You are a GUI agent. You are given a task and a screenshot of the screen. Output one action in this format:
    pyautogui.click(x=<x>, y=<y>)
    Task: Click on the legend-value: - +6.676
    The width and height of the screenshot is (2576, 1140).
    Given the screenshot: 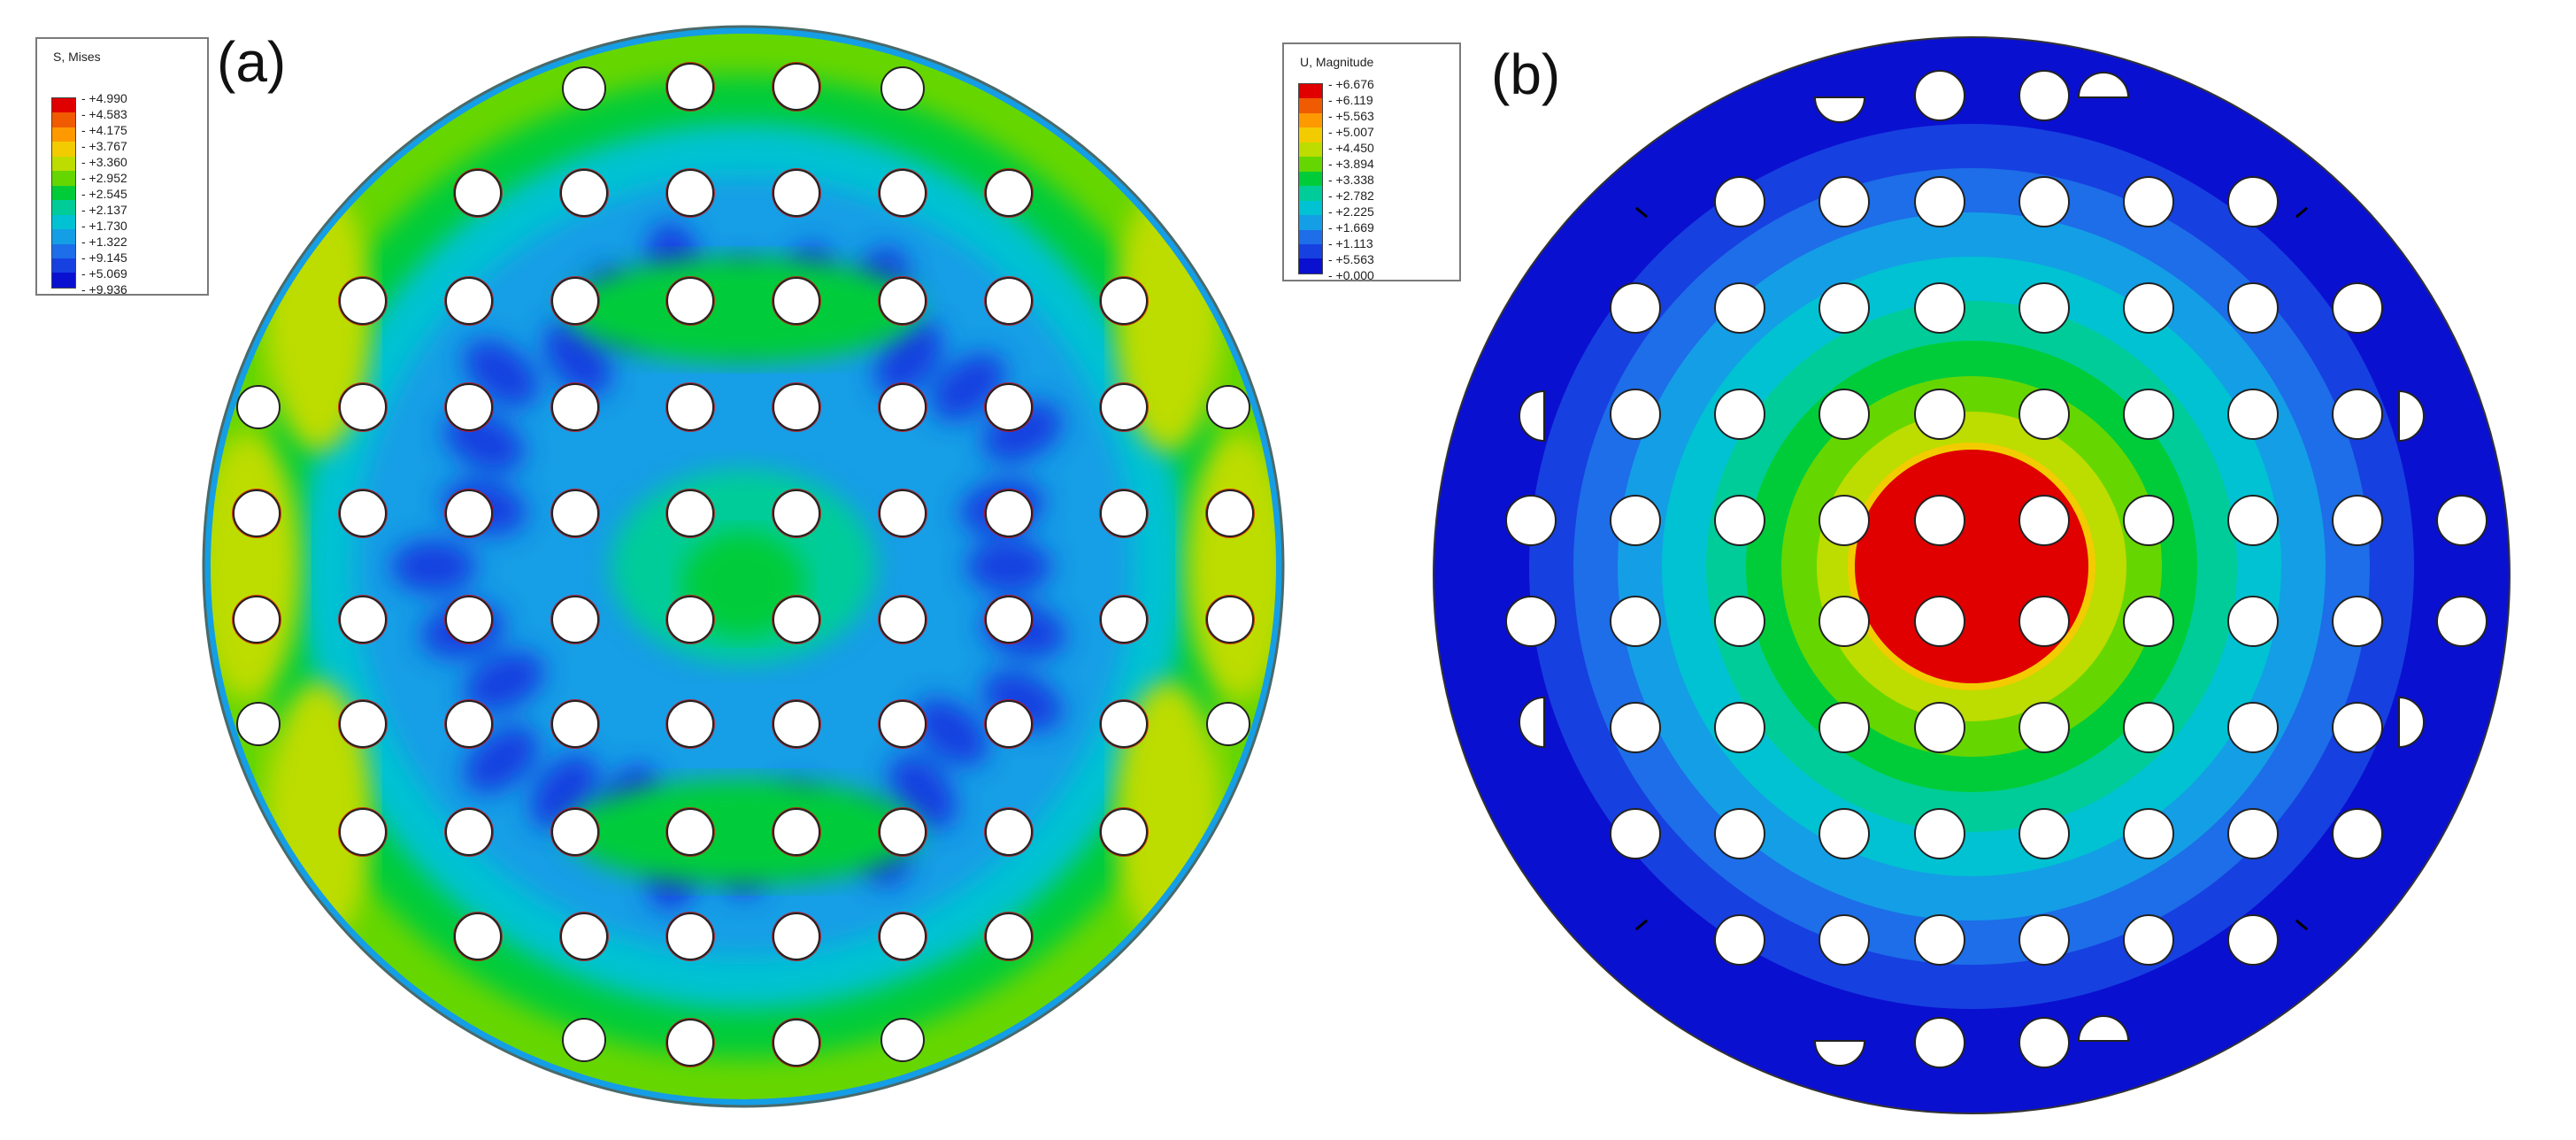 What is the action you would take?
    pyautogui.click(x=1351, y=84)
    